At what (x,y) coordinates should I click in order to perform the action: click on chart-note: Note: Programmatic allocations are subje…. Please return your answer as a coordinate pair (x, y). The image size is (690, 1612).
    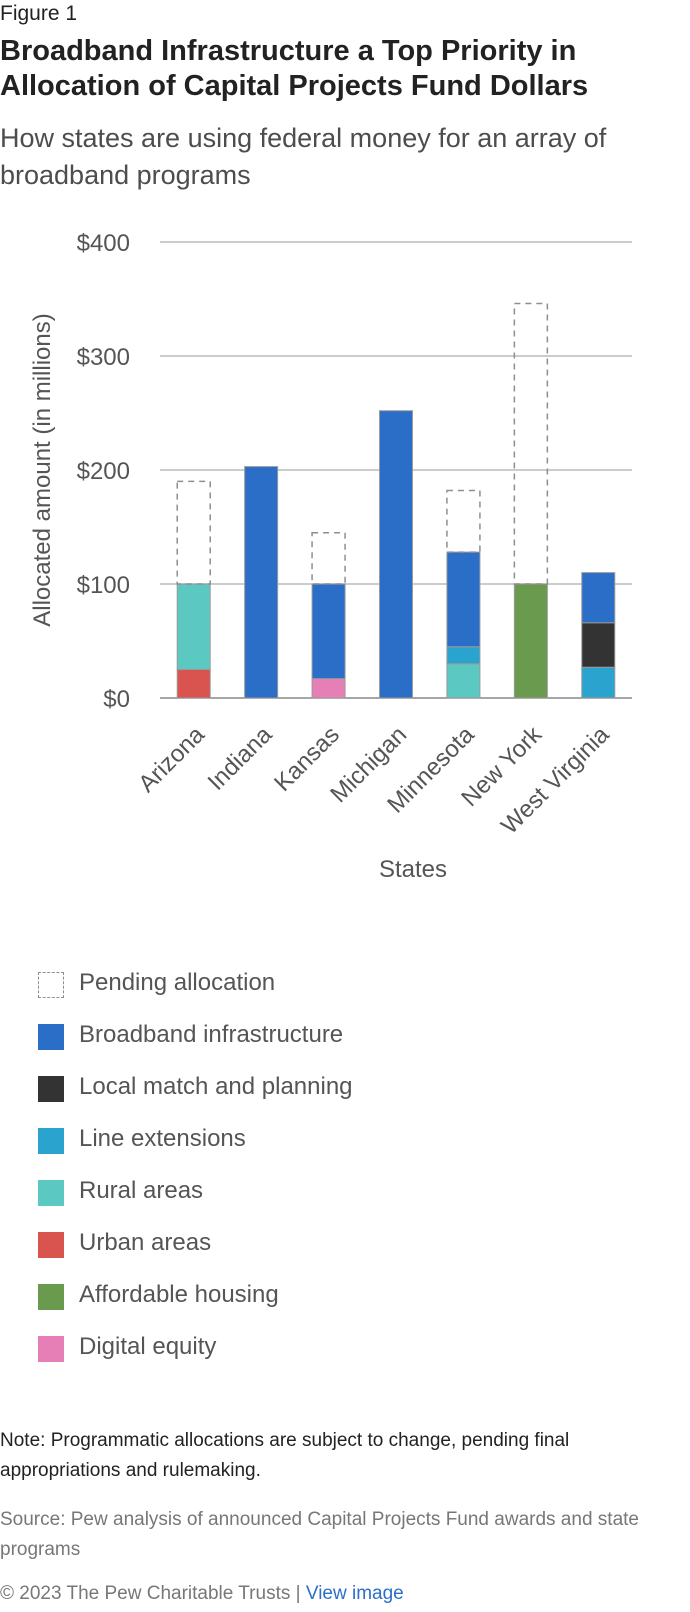
    Looking at the image, I should click on (285, 1455).